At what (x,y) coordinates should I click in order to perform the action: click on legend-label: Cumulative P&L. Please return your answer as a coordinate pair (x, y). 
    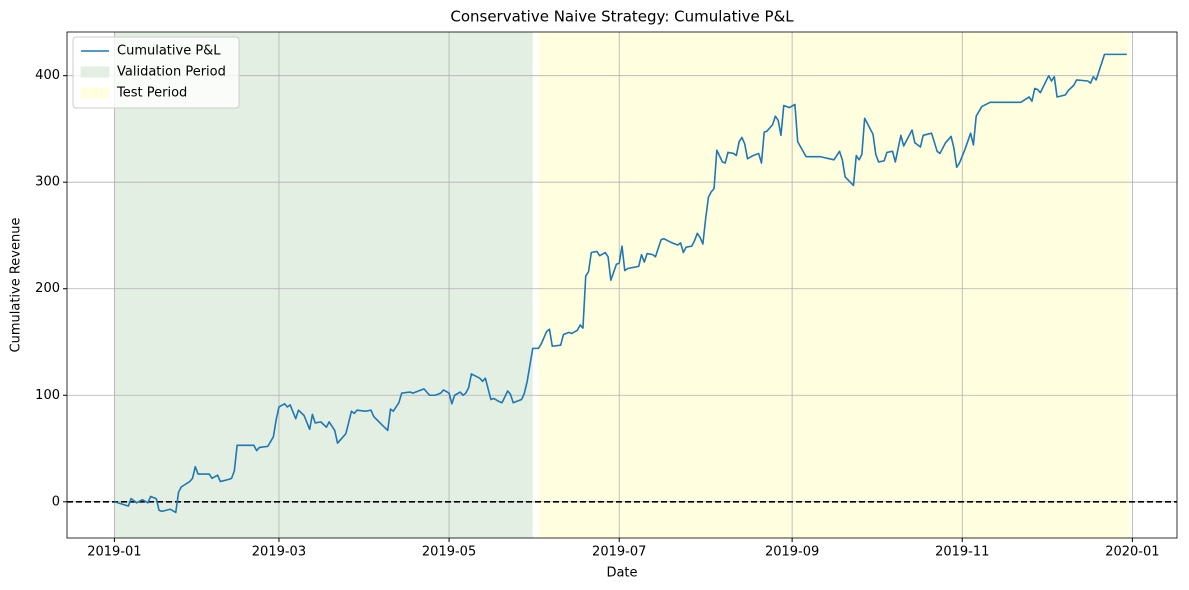
    Looking at the image, I should click on (169, 51).